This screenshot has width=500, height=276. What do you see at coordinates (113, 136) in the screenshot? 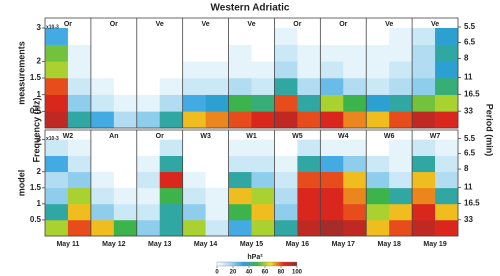
I see `panel-label: An` at bounding box center [113, 136].